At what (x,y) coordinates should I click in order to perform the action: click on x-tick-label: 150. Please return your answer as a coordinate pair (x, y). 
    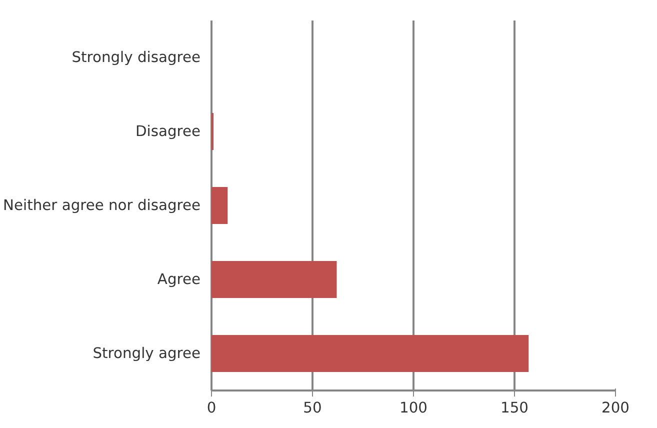
    Looking at the image, I should click on (514, 408).